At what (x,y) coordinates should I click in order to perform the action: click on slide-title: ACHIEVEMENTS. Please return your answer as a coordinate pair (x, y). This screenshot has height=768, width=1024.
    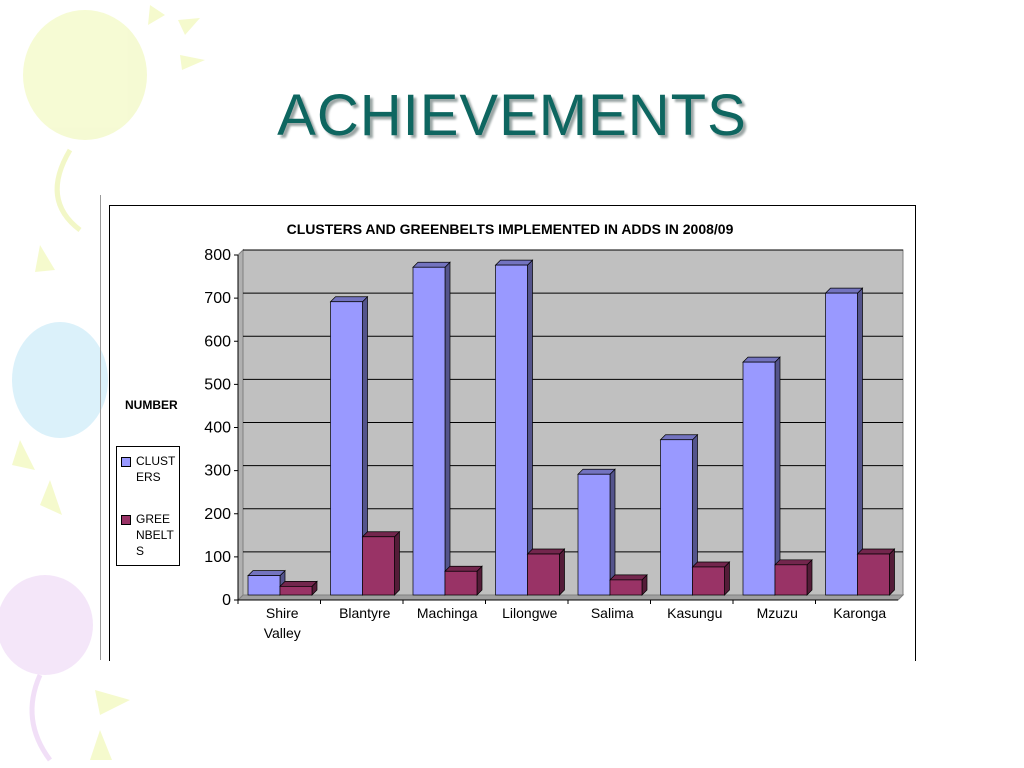
    Looking at the image, I should click on (512, 115).